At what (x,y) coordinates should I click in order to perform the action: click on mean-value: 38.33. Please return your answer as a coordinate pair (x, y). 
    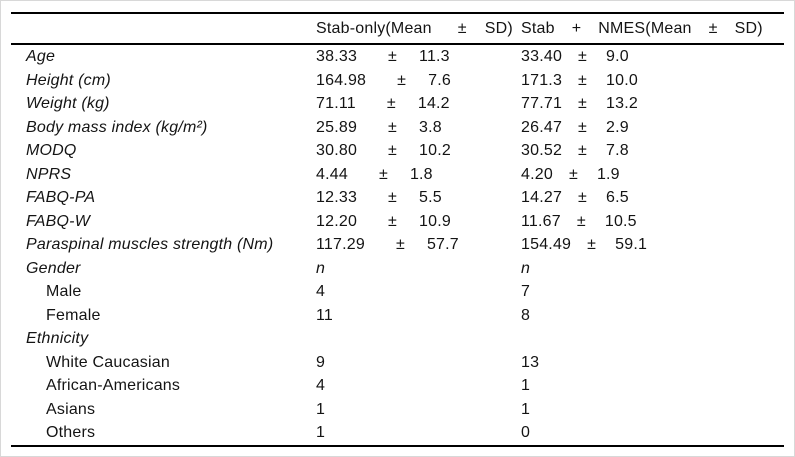
    Looking at the image, I should click on (337, 56).